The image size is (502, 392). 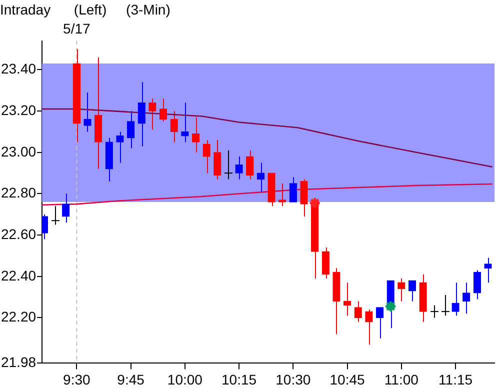 What do you see at coordinates (239, 379) in the screenshot?
I see `x-tick-label: 10:15` at bounding box center [239, 379].